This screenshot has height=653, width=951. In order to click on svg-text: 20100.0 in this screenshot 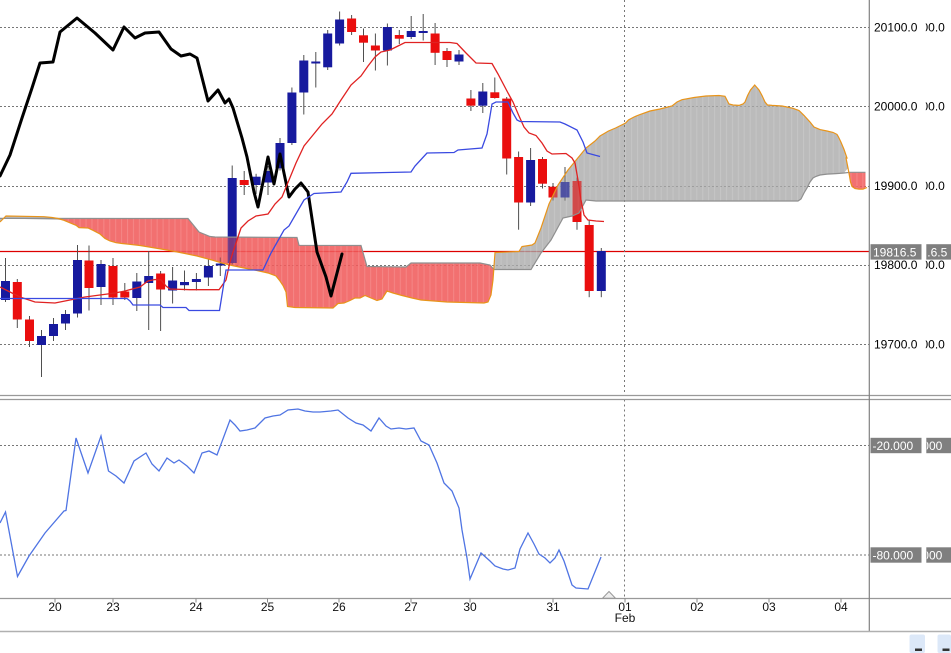, I will do `click(896, 28)`.